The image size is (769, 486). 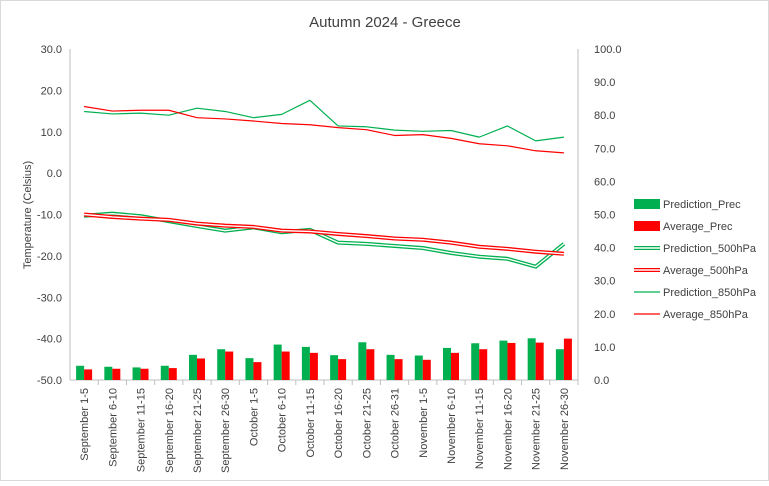 I want to click on y2-tick-label: 10.0, so click(x=604, y=348).